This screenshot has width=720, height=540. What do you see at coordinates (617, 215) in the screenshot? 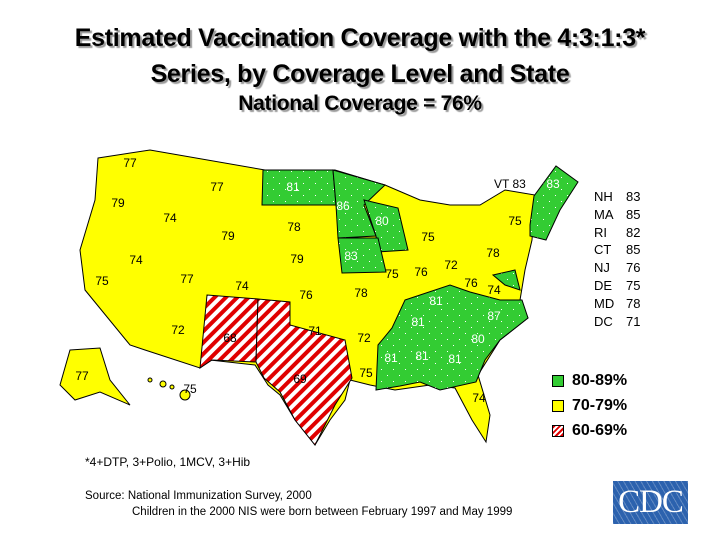
I see `small-state-row: MA 85` at bounding box center [617, 215].